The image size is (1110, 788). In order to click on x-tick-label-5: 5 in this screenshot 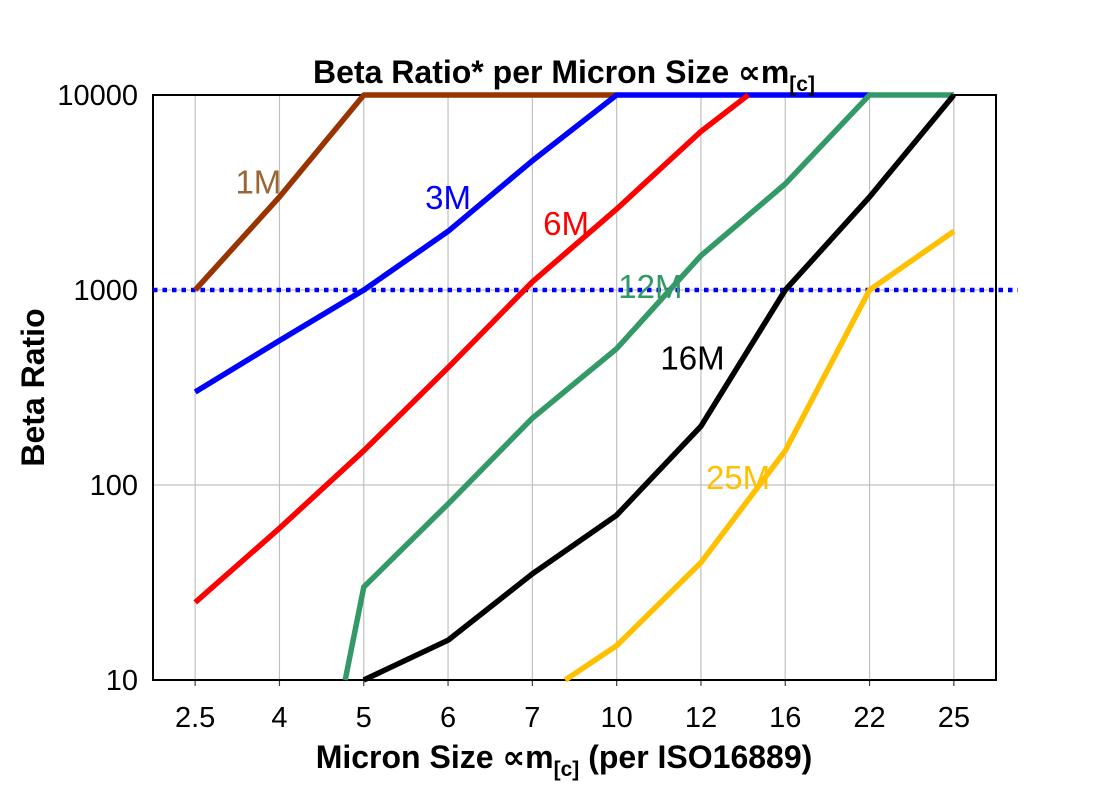, I will do `click(364, 718)`.